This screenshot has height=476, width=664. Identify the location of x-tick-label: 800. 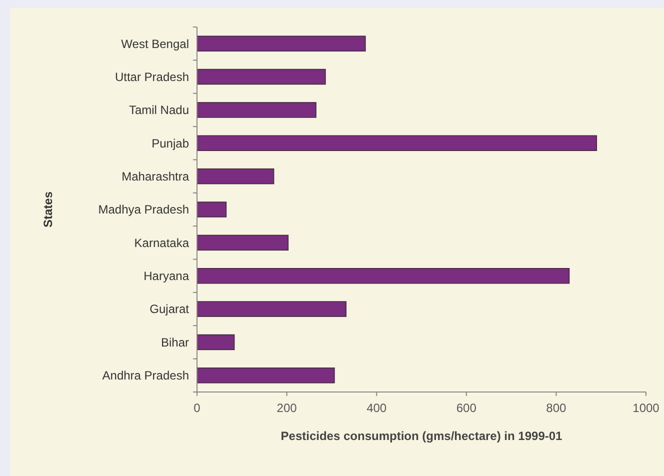
(556, 408).